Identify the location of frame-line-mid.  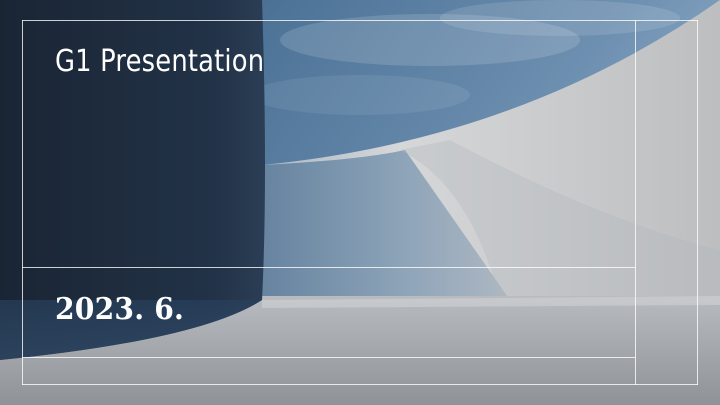
(329, 267).